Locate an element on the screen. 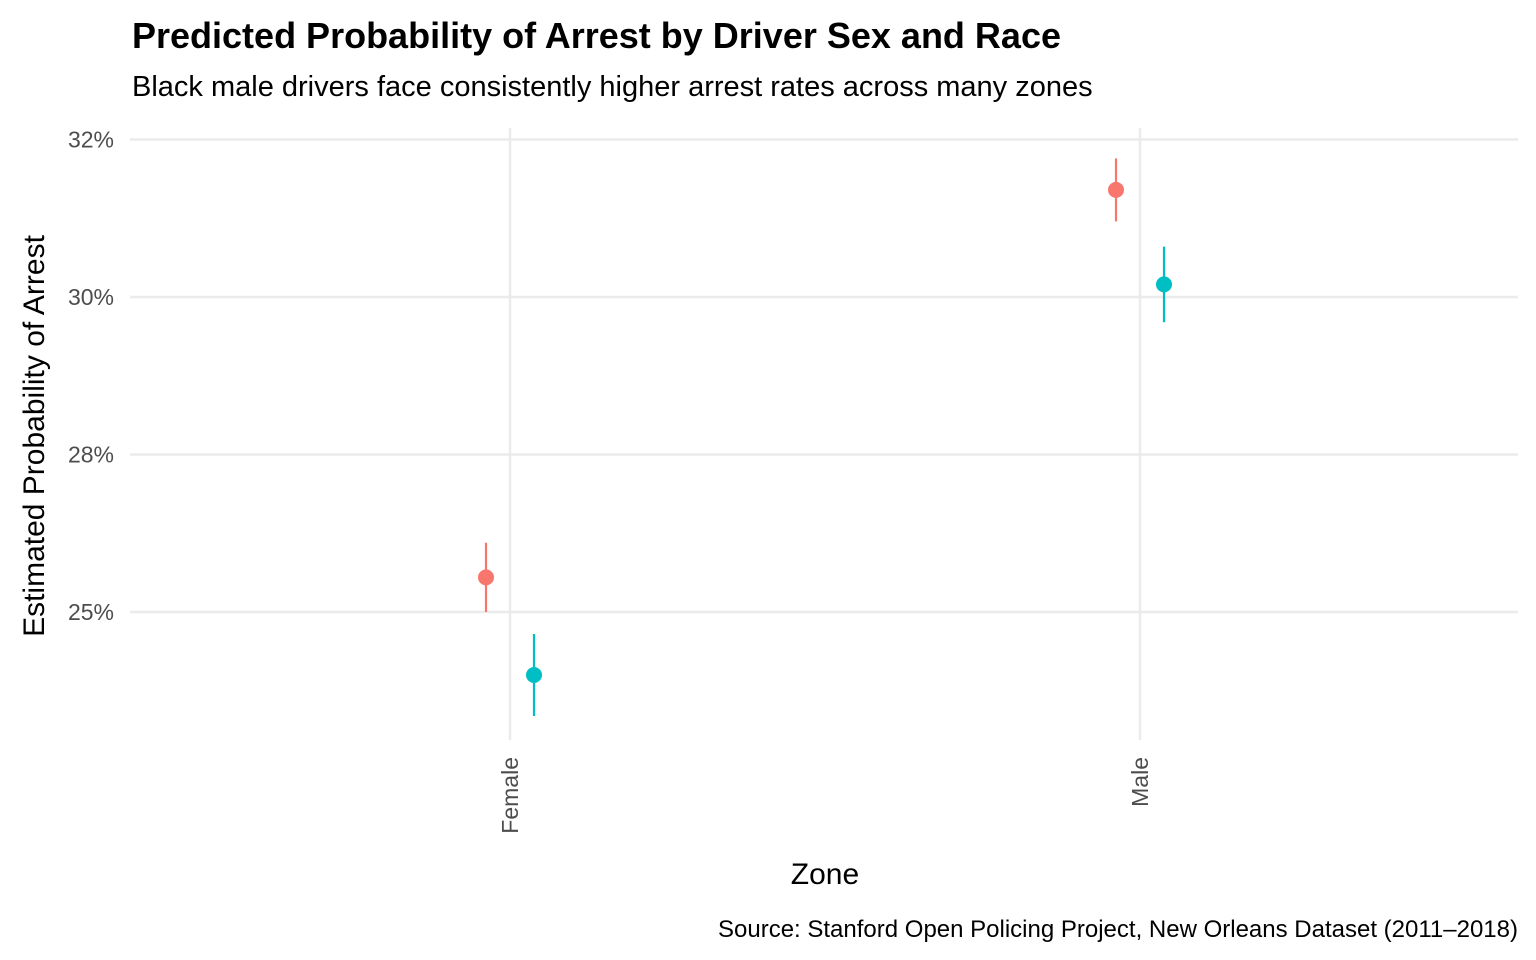 The image size is (1536, 960). y-tick-label: 28% is located at coordinates (91, 455).